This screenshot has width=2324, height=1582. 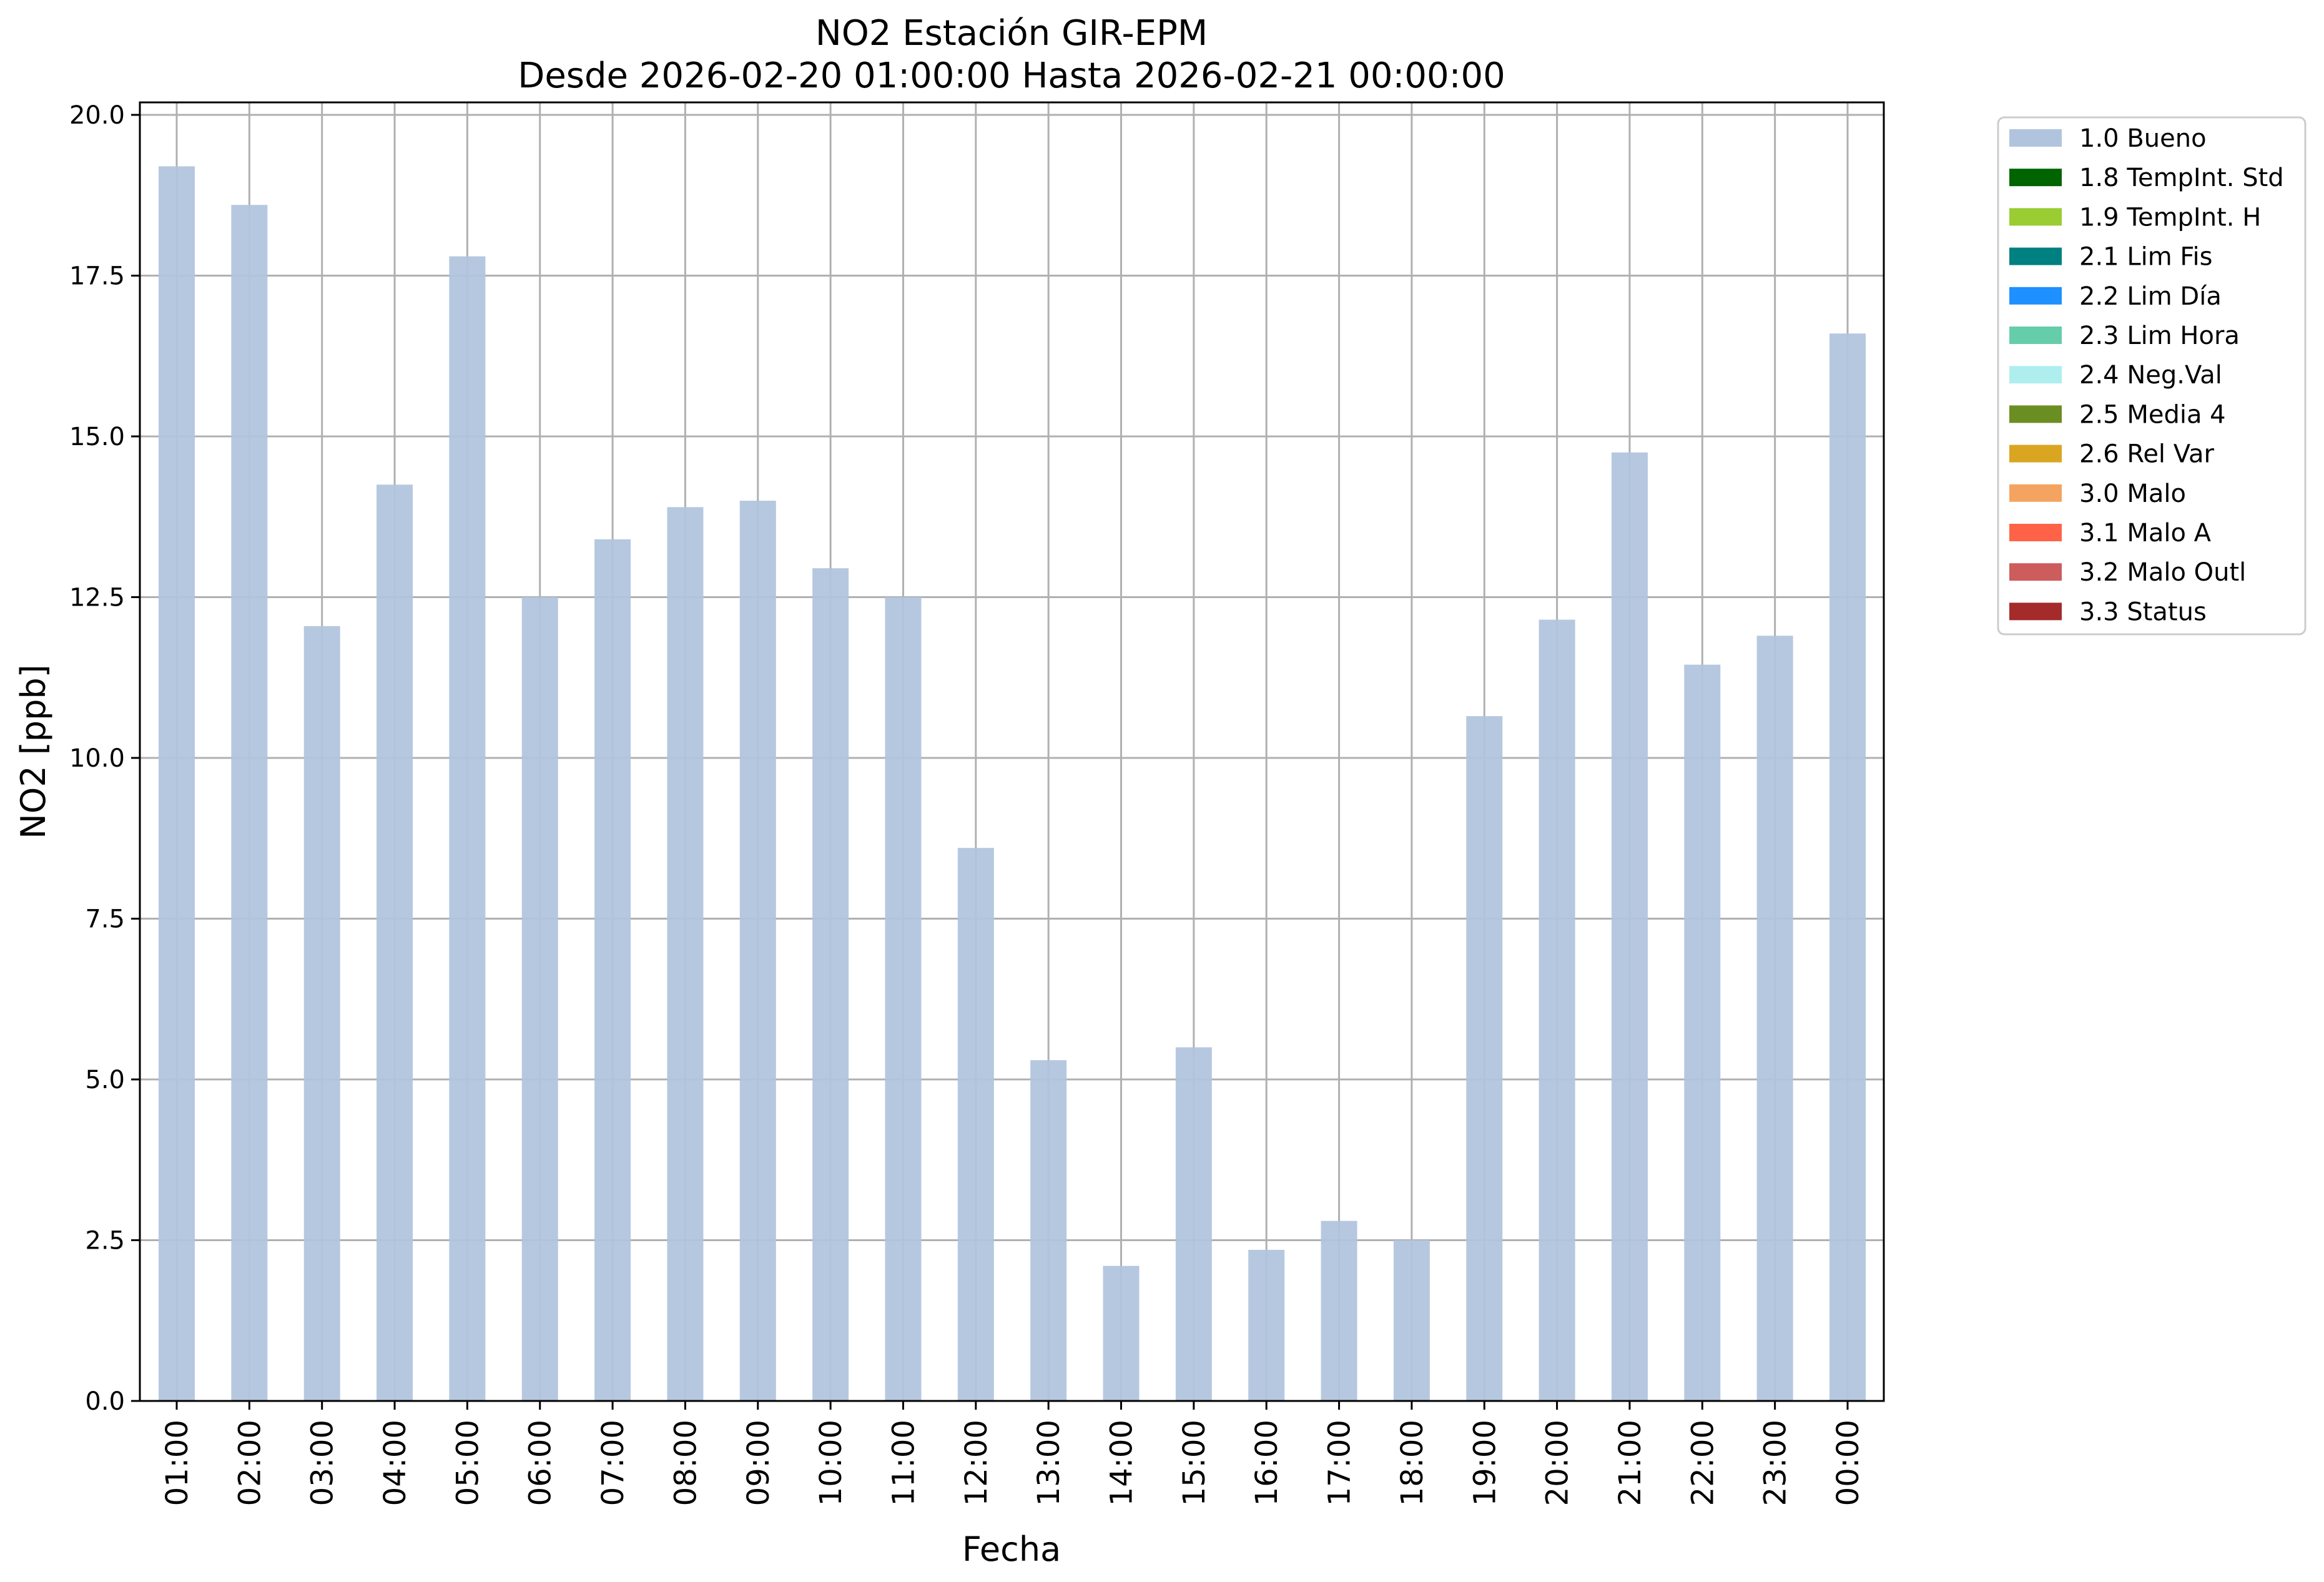 I want to click on legend-label: 2.4 Neg.Val, so click(x=2150, y=375).